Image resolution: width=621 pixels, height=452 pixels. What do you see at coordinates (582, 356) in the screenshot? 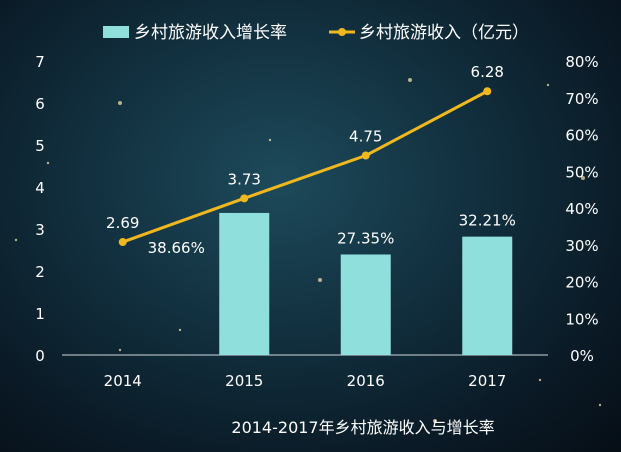
I see `right-axis-tick: 0%` at bounding box center [582, 356].